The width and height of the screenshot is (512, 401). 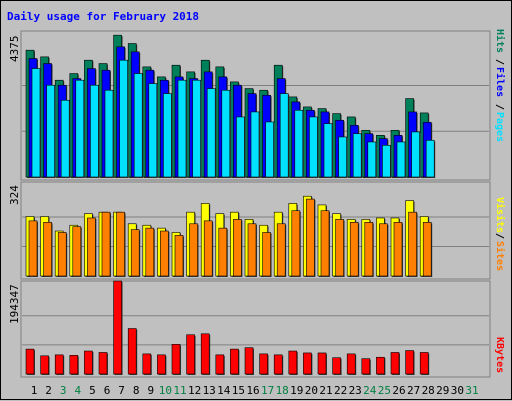 I want to click on axis-legend-sites: Sites, so click(x=500, y=256).